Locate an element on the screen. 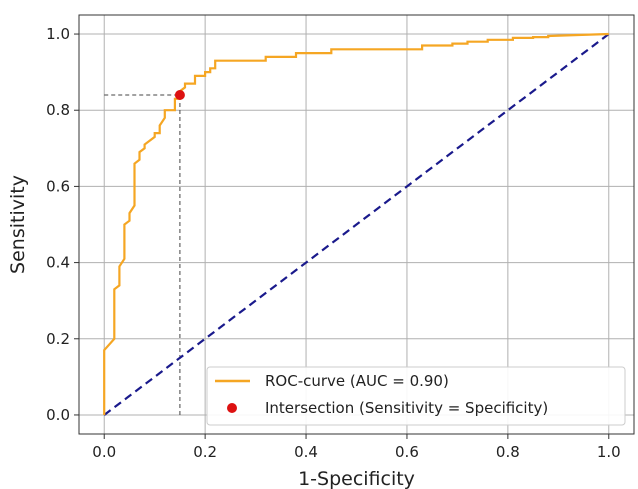 The height and width of the screenshot is (489, 638). x-axis-label: 1-Specificity is located at coordinates (356, 478).